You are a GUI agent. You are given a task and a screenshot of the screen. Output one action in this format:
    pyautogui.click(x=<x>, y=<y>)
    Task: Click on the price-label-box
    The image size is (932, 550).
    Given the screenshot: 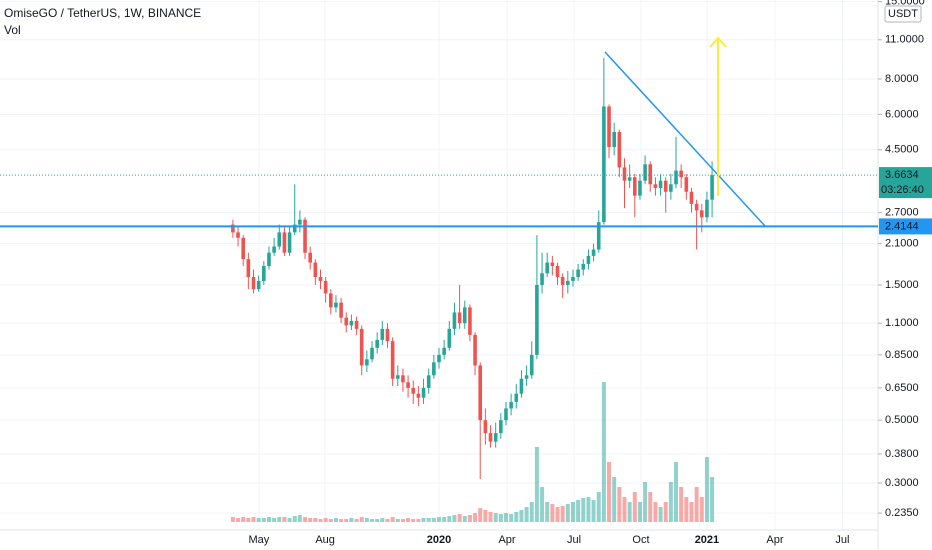 What is the action you would take?
    pyautogui.click(x=905, y=183)
    